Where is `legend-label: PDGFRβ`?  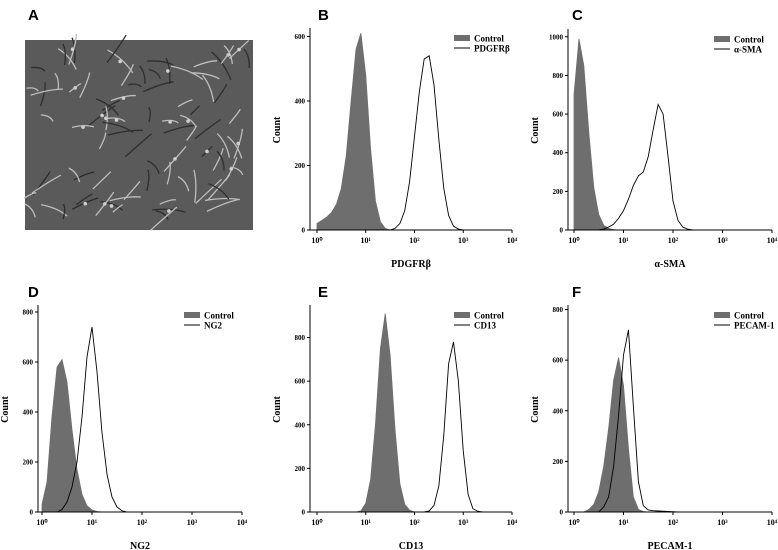
legend-label: PDGFRβ is located at coordinates (492, 49).